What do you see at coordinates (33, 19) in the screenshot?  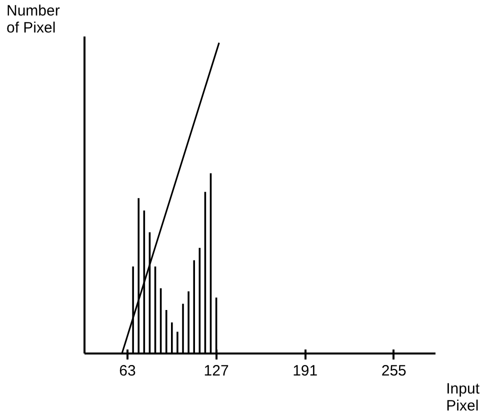 I see `y-axis-title: Number of Pixel` at bounding box center [33, 19].